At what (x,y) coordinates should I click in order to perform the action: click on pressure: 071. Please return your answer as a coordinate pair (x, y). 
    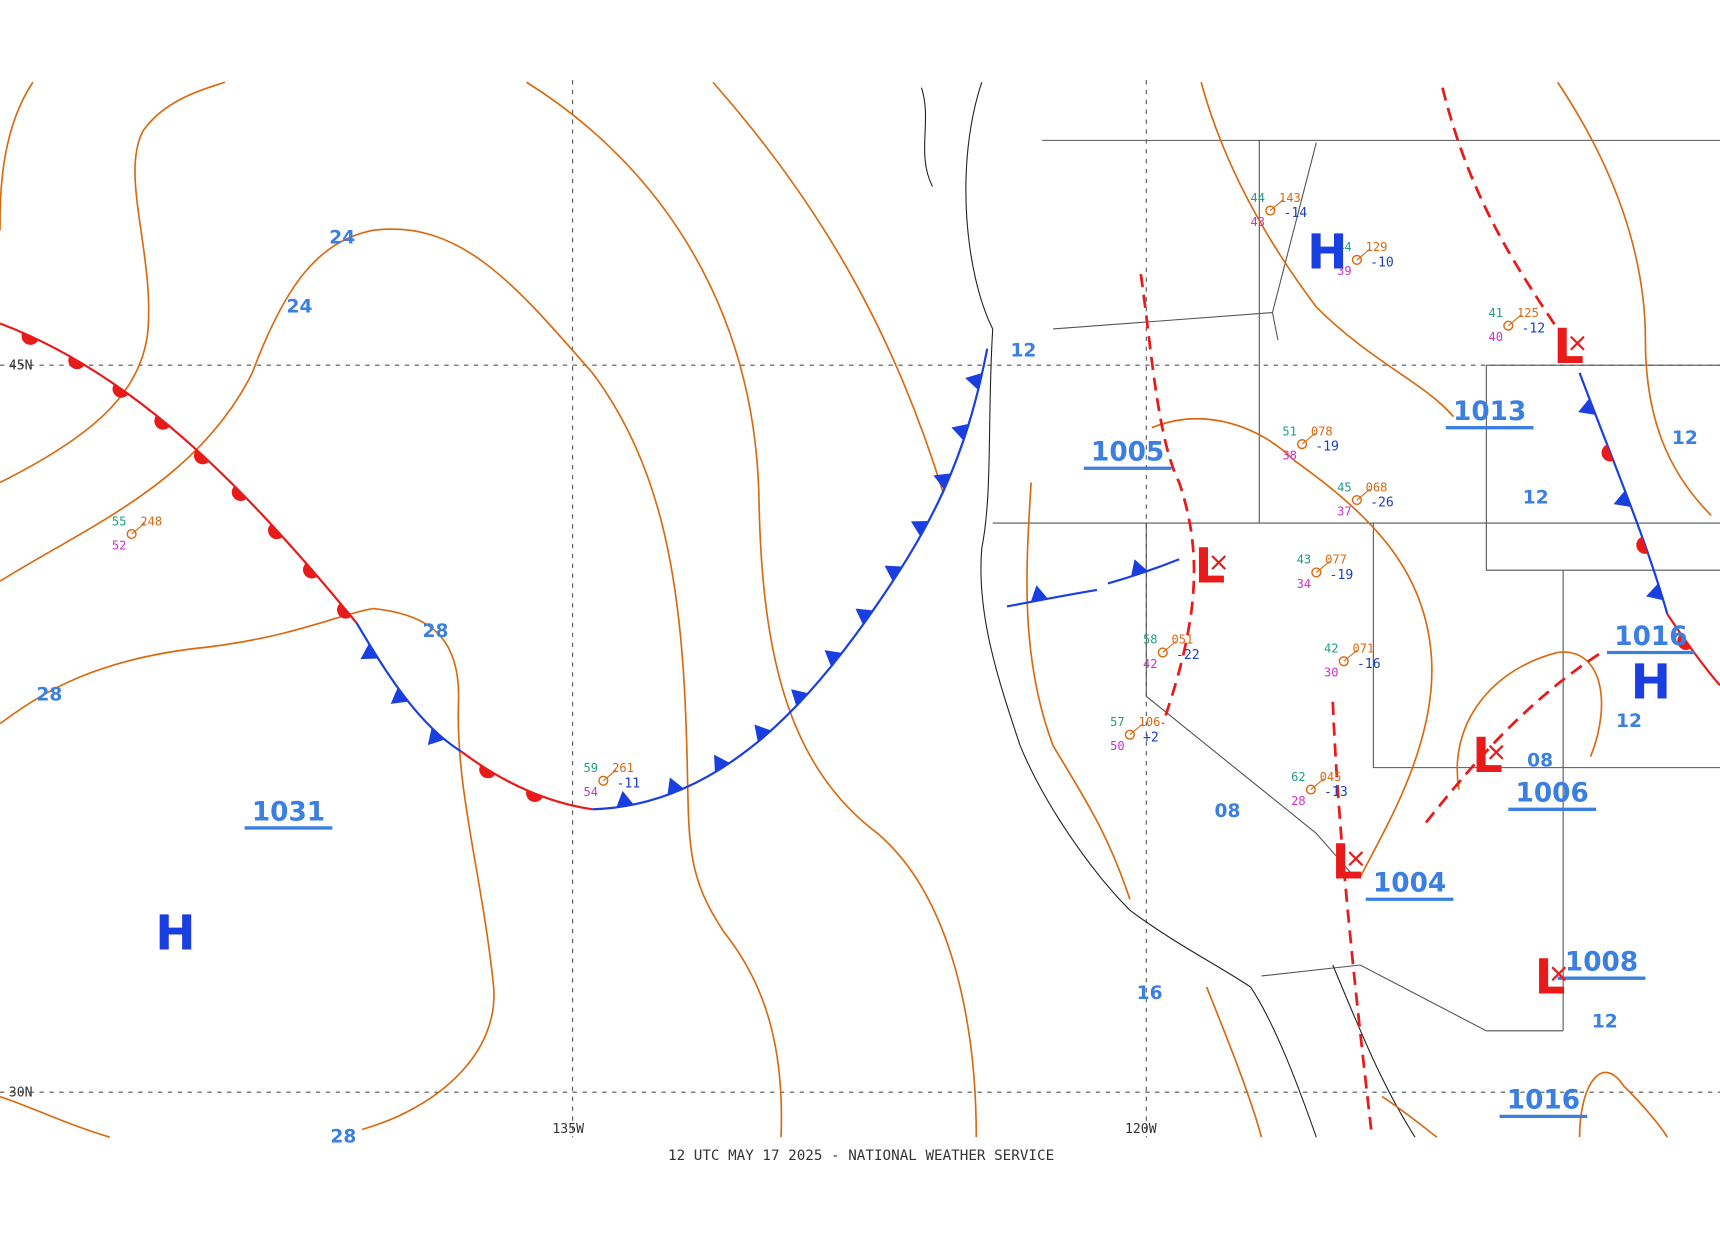
    Looking at the image, I should click on (1364, 648).